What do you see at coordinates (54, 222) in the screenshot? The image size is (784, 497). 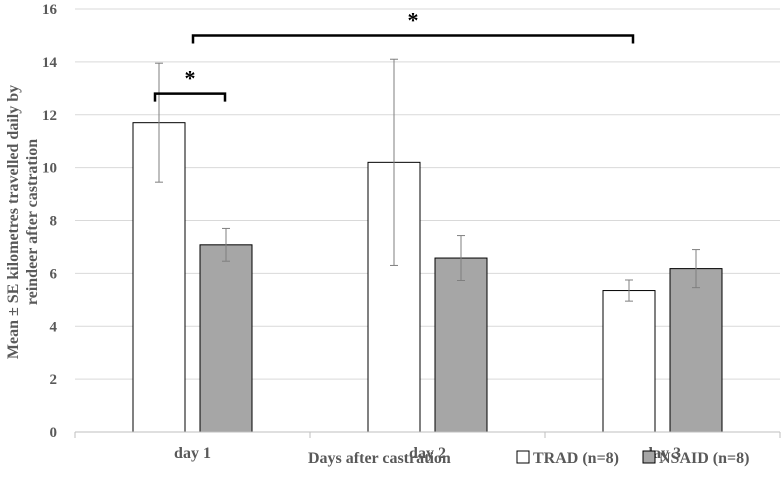 I see `y-tick-label: 8` at bounding box center [54, 222].